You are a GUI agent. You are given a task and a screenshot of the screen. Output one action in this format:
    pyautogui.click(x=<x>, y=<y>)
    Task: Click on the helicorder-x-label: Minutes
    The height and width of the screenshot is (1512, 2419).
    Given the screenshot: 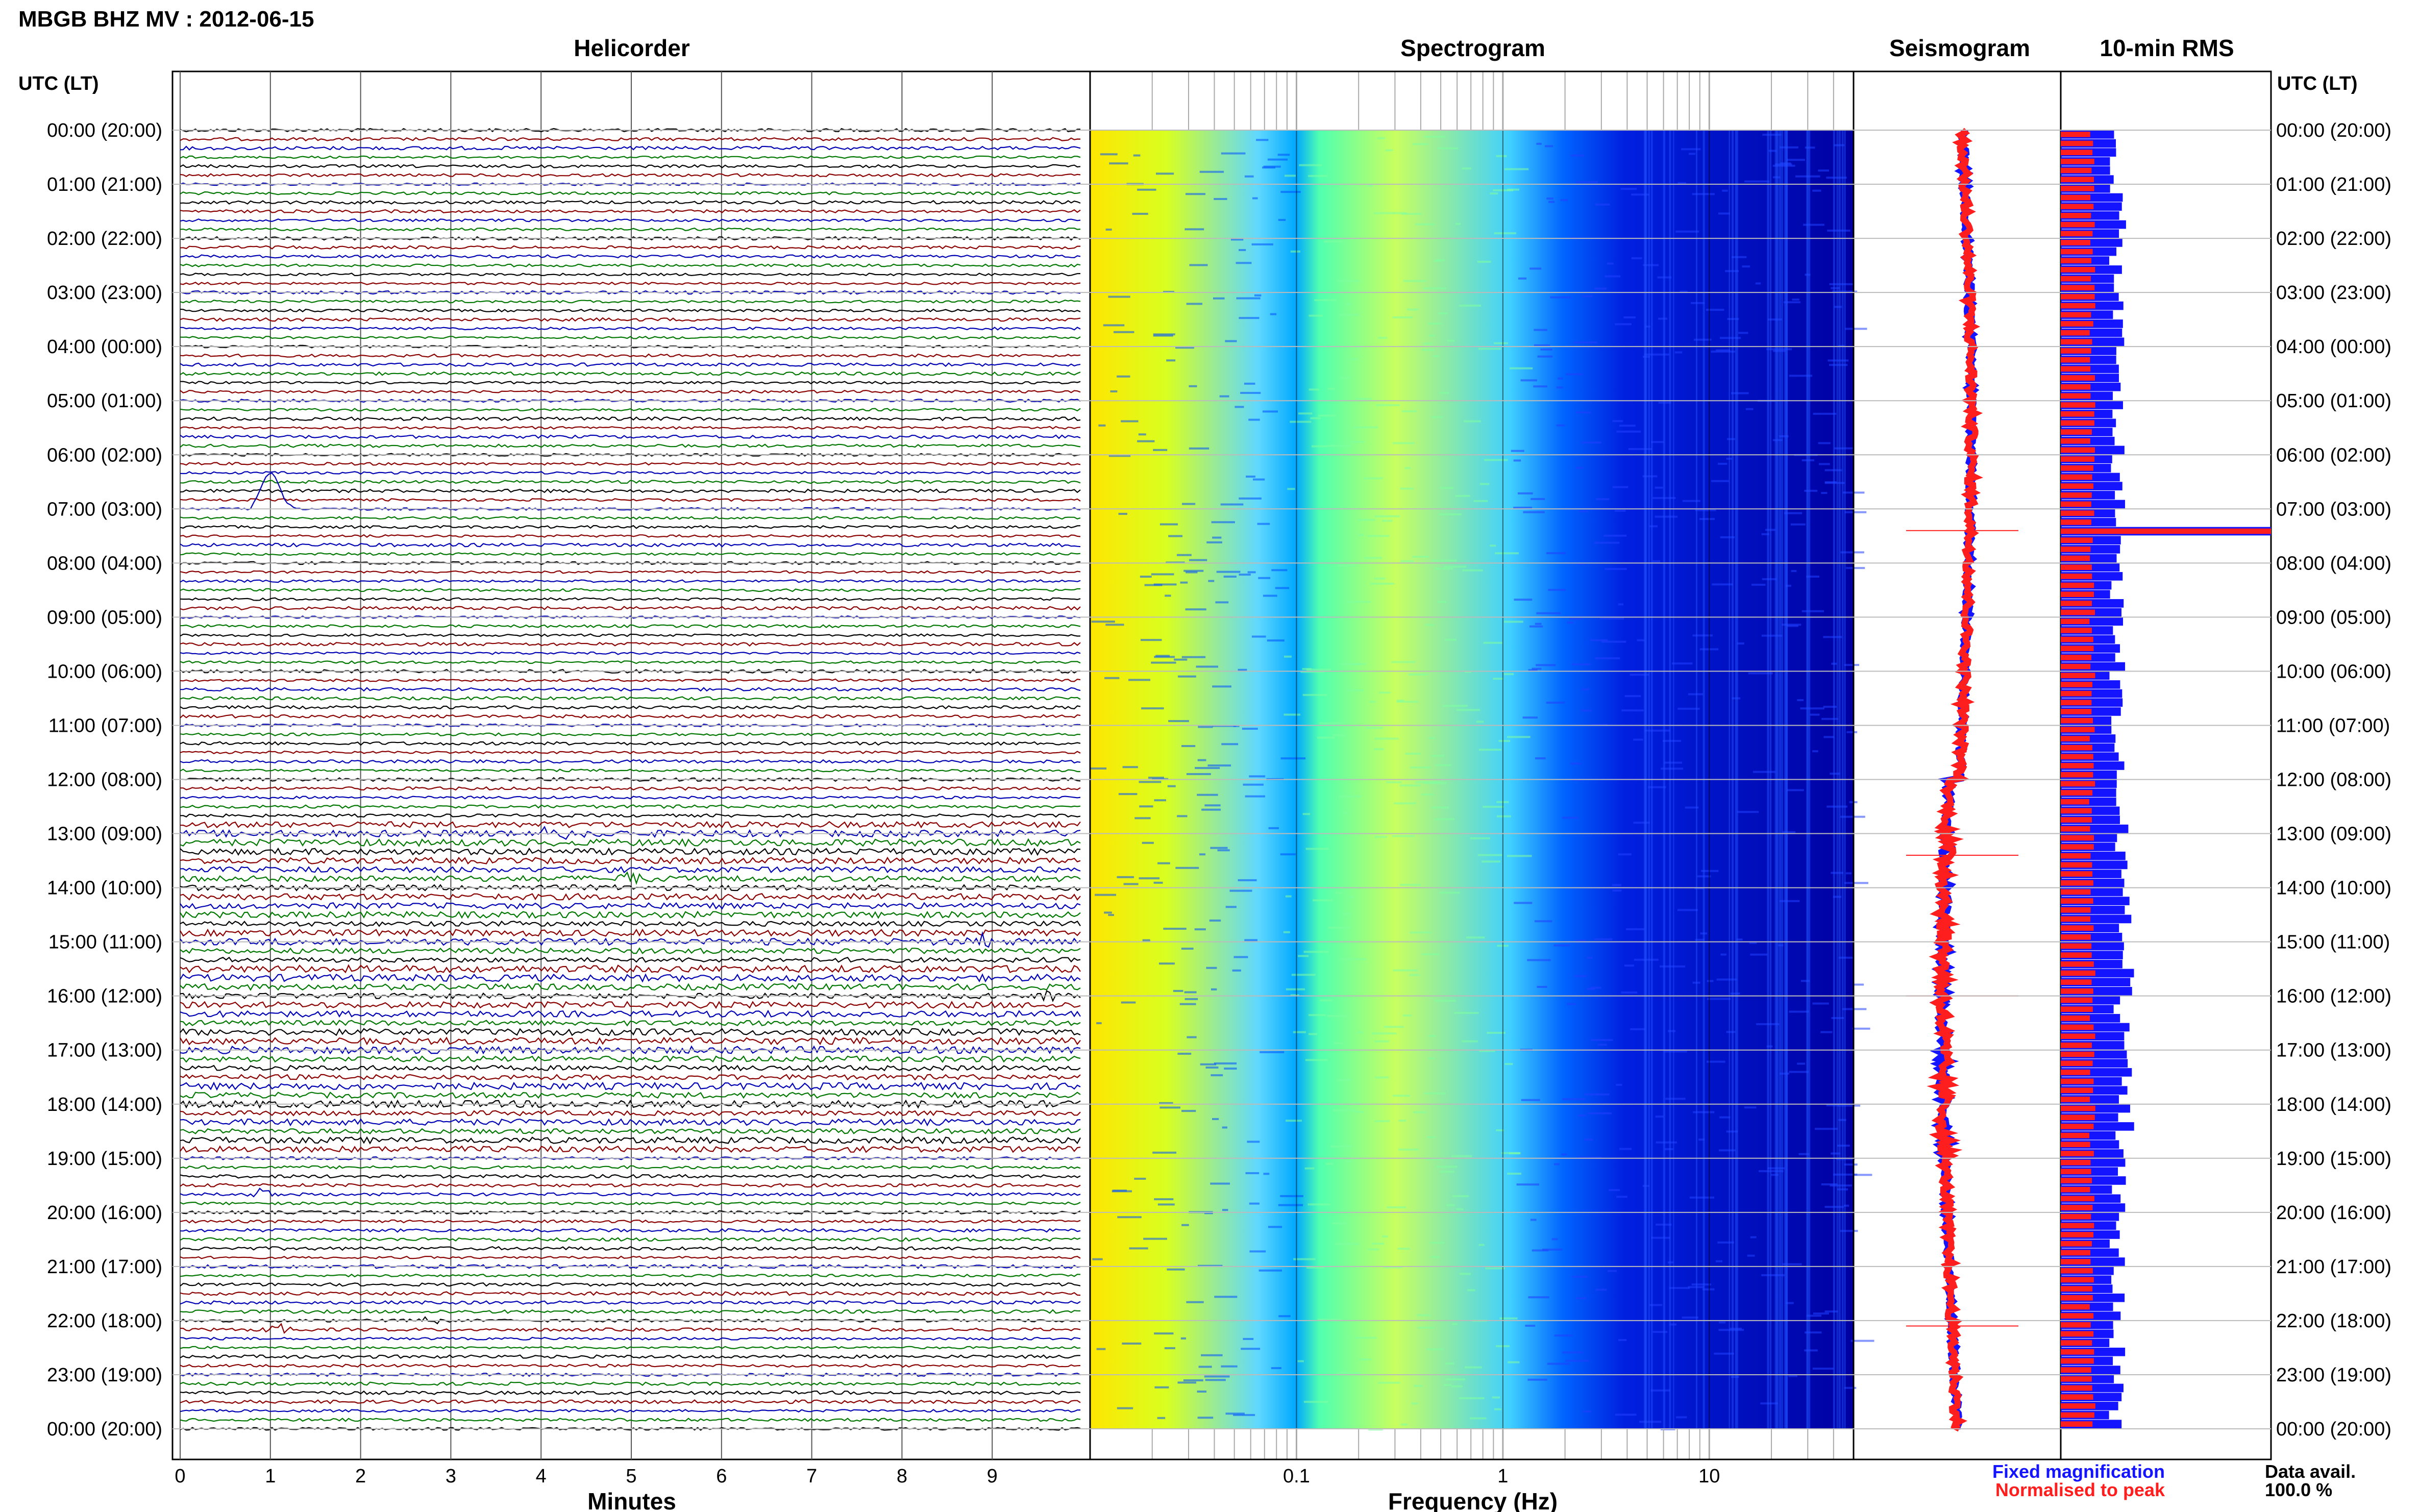 What is the action you would take?
    pyautogui.click(x=631, y=1500)
    